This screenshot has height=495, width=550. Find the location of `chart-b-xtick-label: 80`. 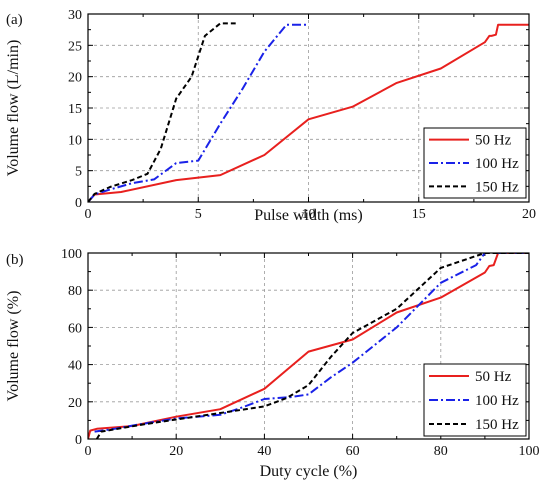

chart-b-xtick-label: 80 is located at coordinates (441, 451).